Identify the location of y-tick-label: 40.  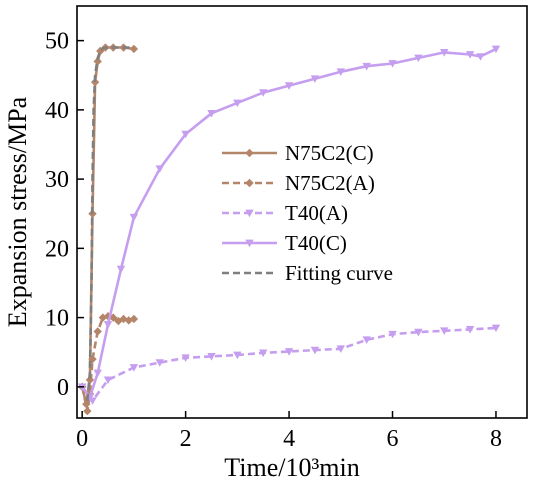
(57, 111).